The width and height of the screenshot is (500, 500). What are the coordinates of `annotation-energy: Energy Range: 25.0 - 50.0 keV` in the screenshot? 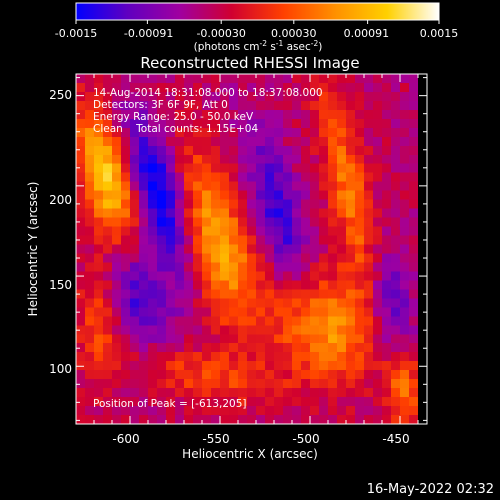 It's located at (173, 117).